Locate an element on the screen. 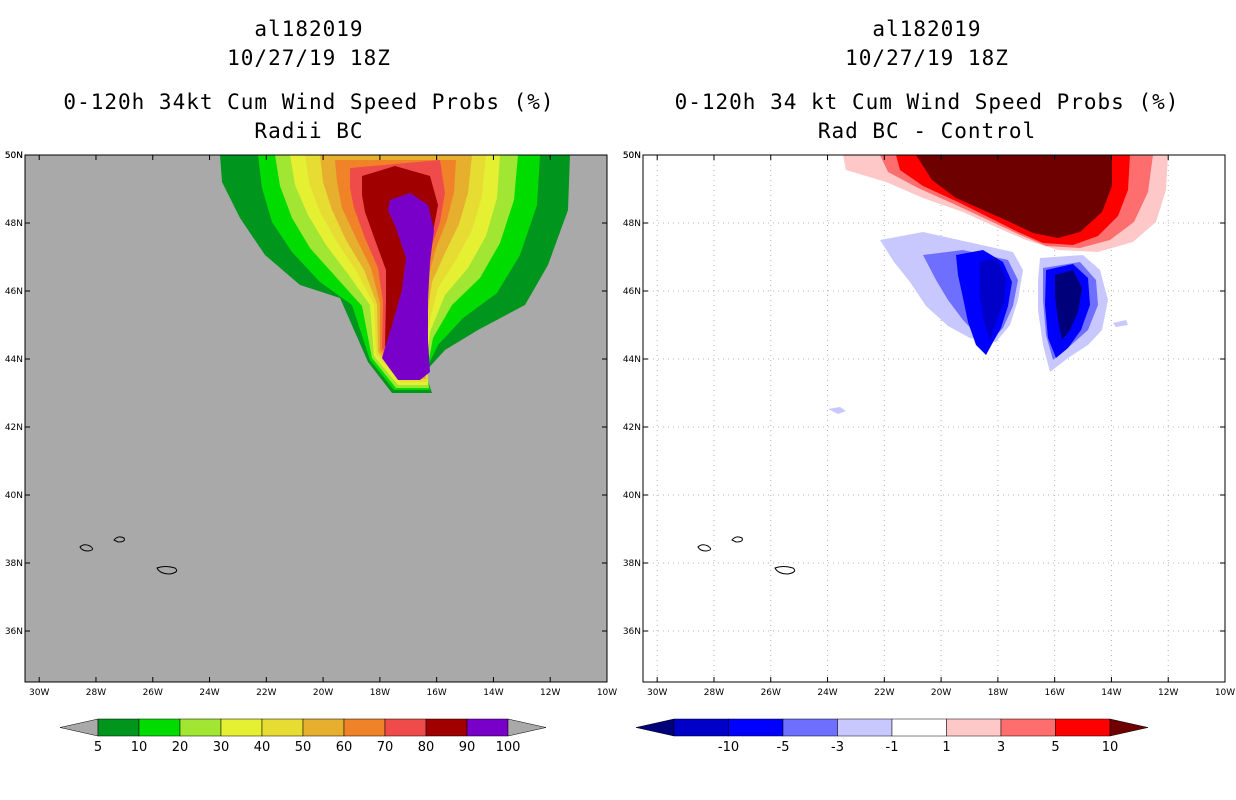  colorbar-label: 30 is located at coordinates (221, 747).